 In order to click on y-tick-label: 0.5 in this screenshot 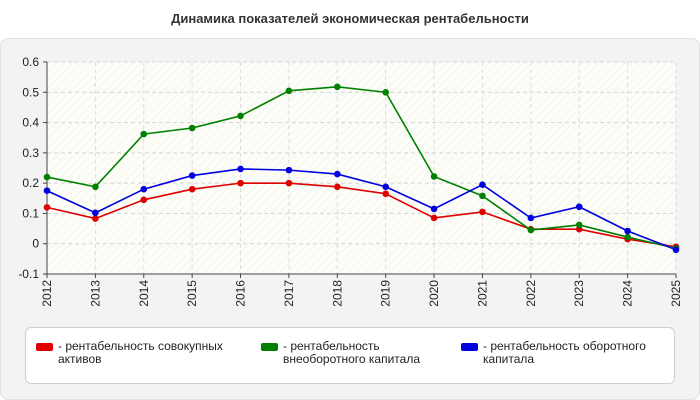, I will do `click(30, 92)`.